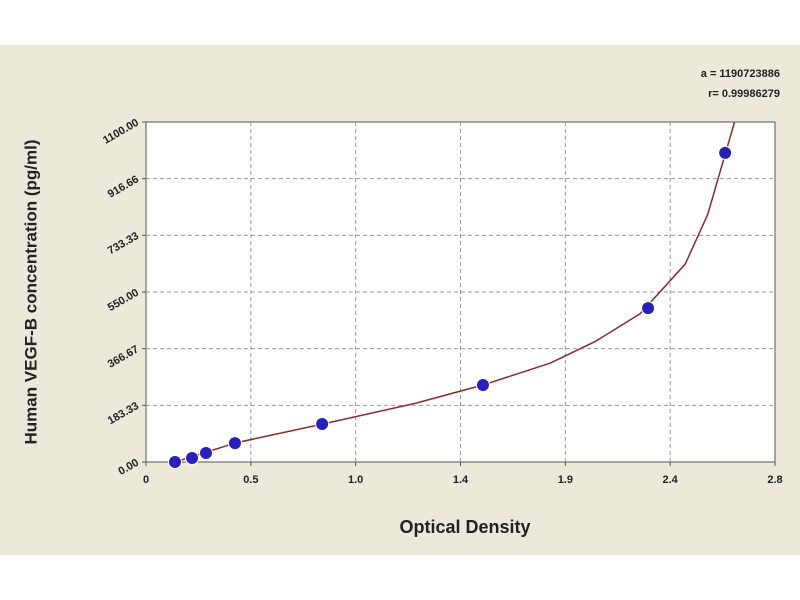 Image resolution: width=800 pixels, height=600 pixels. Describe the element at coordinates (464, 527) in the screenshot. I see `x-axis-label: Optical Density` at that location.